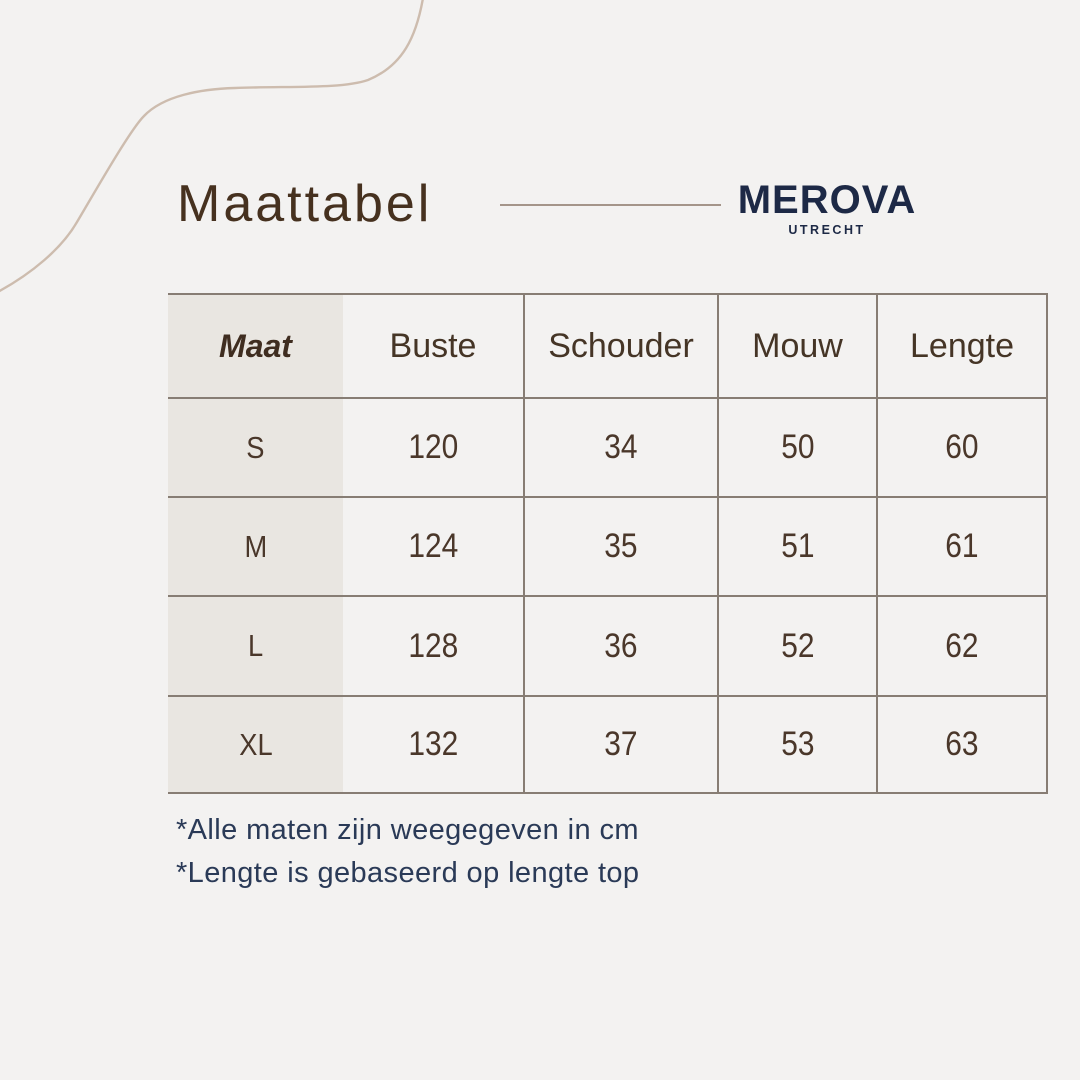  What do you see at coordinates (255, 546) in the screenshot?
I see `size-label-cell: M` at bounding box center [255, 546].